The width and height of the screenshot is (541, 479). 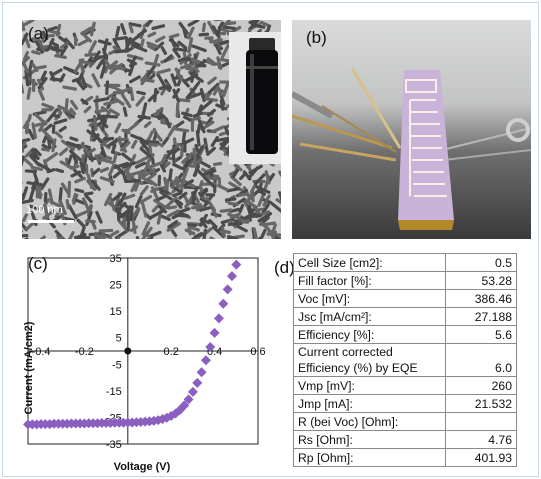 I want to click on param-value-cell: 21.532, so click(x=481, y=403).